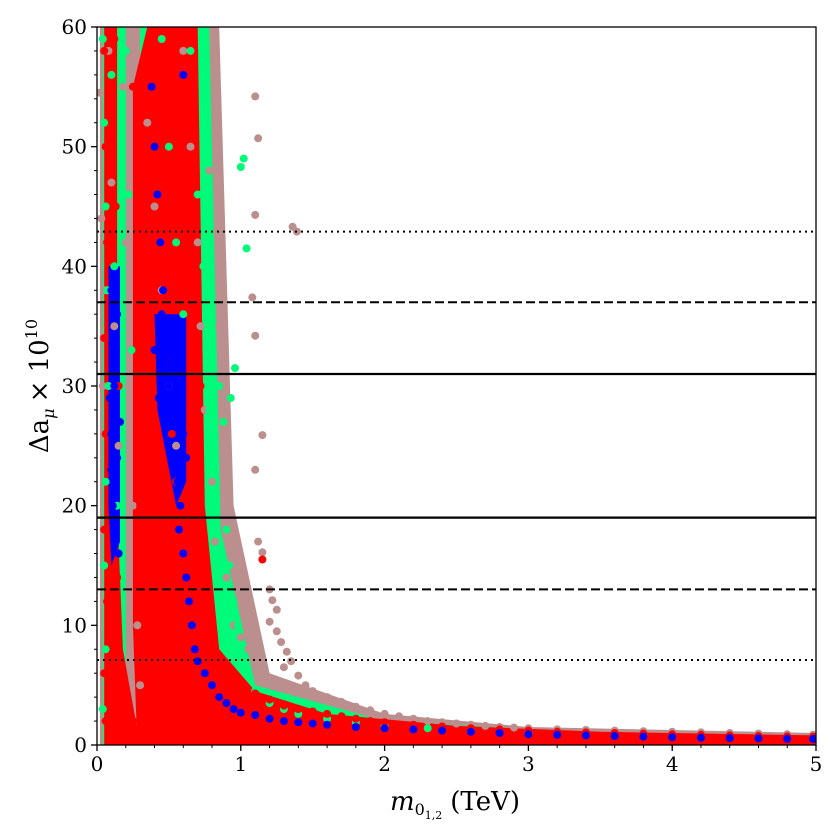 Image resolution: width=840 pixels, height=840 pixels. I want to click on y-tick-label-0: 0, so click(80, 745).